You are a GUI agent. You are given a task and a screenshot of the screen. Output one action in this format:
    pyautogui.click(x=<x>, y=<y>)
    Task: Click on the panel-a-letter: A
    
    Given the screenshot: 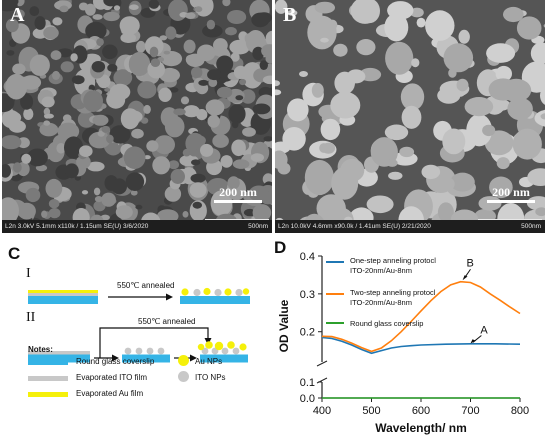 What is the action you would take?
    pyautogui.click(x=17, y=15)
    